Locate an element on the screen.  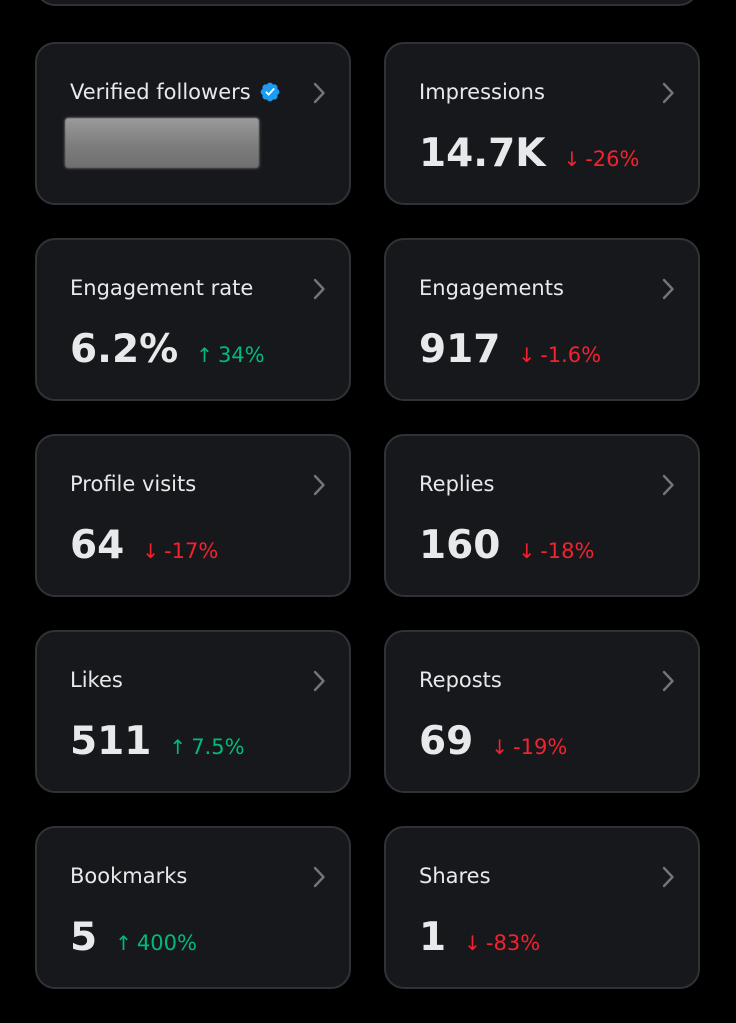
card-engagement-rate: Engagement rate 6.2% ↑ 34% is located at coordinates (193, 319).